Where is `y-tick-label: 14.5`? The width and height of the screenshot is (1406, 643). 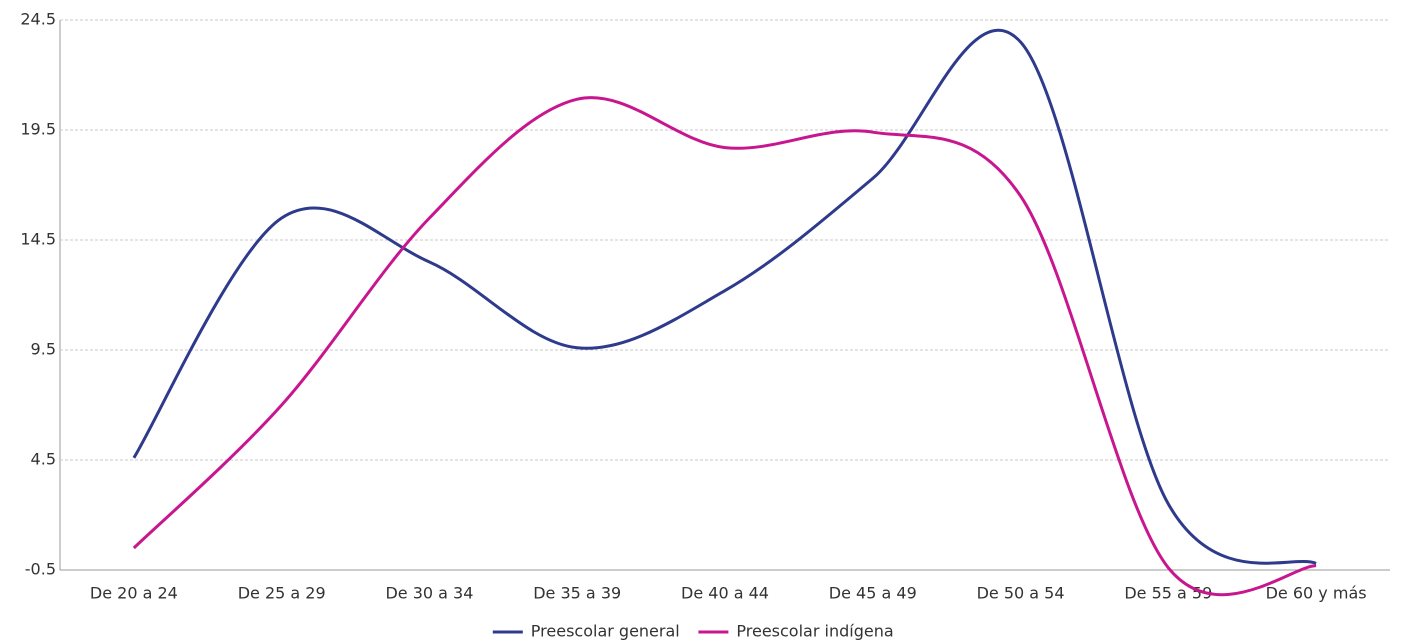 y-tick-label: 14.5 is located at coordinates (38, 239).